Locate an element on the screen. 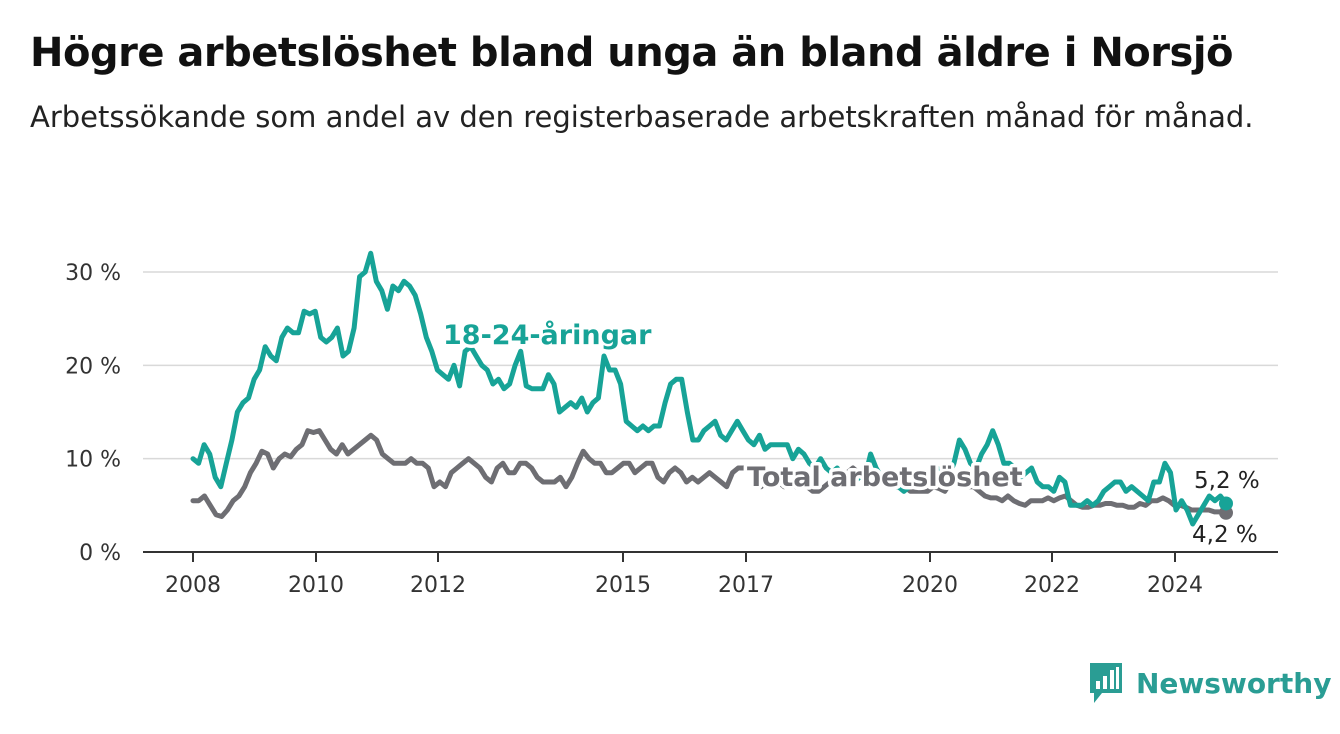 This screenshot has width=1340, height=734. total-series-label: Total arbetslöshet is located at coordinates (885, 477).